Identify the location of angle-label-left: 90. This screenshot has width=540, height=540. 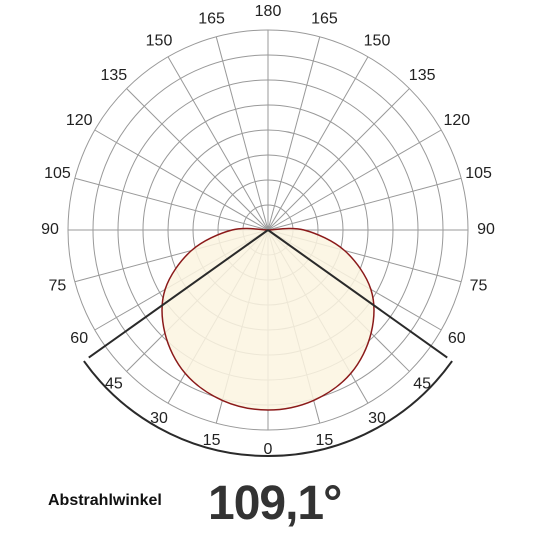
(50, 229).